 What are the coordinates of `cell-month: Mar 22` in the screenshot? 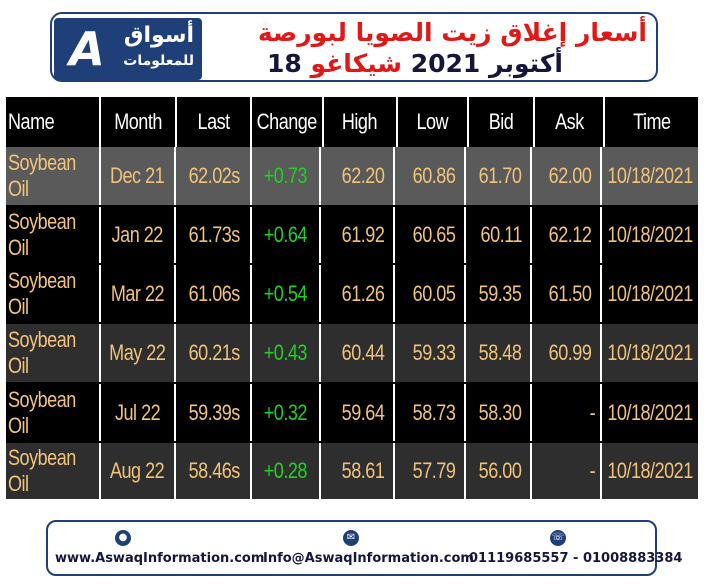 It's located at (139, 293).